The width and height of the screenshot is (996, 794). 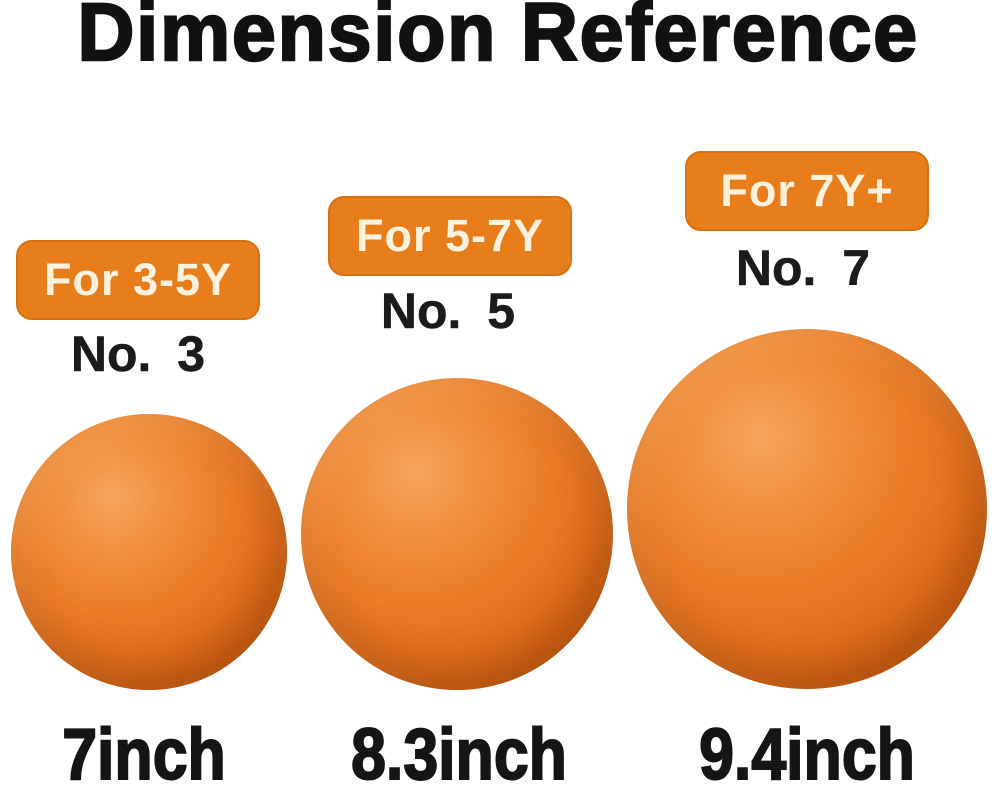 I want to click on ball-photo-small, so click(x=149, y=552).